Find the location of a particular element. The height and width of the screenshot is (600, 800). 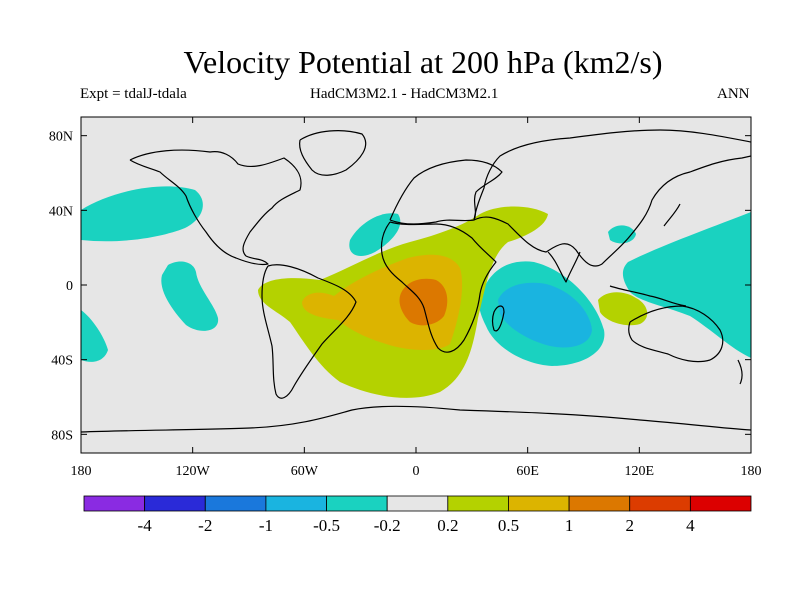

colorbar-label: -2 is located at coordinates (205, 525).